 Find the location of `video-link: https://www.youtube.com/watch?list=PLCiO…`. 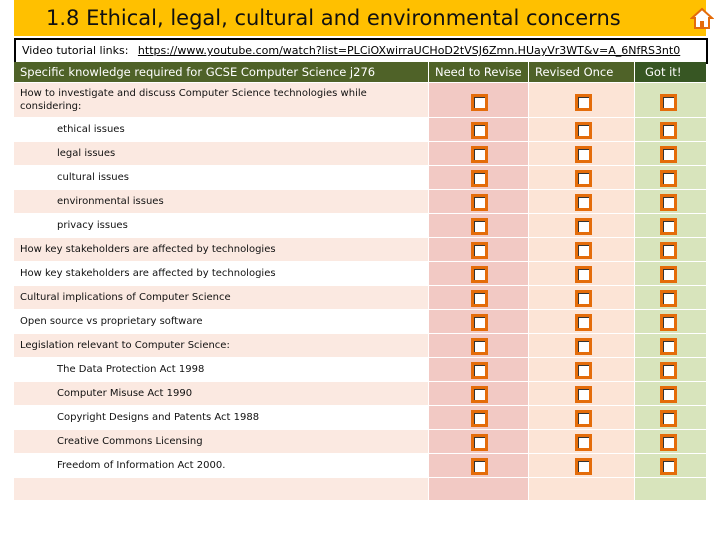

video-link: https://www.youtube.com/watch?list=PLCiO… is located at coordinates (409, 50).